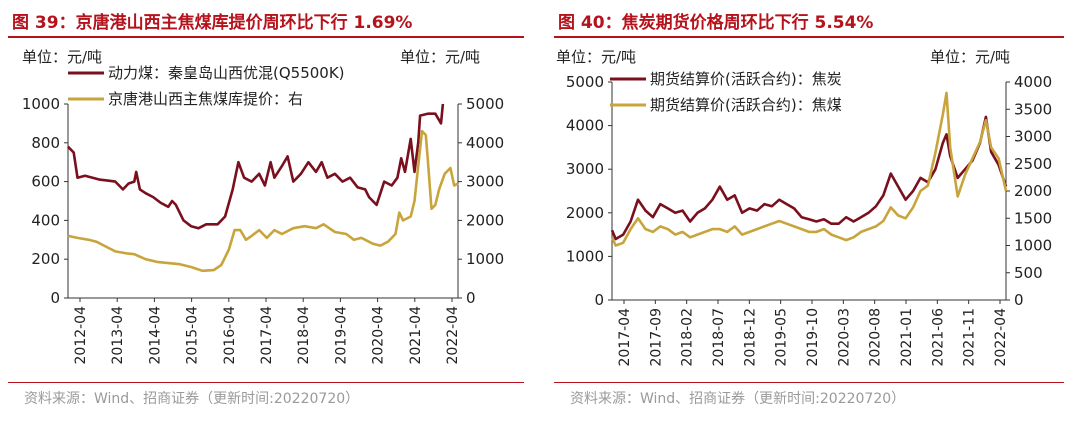  What do you see at coordinates (485, 104) in the screenshot?
I see `y-tick-label-right: 5000` at bounding box center [485, 104].